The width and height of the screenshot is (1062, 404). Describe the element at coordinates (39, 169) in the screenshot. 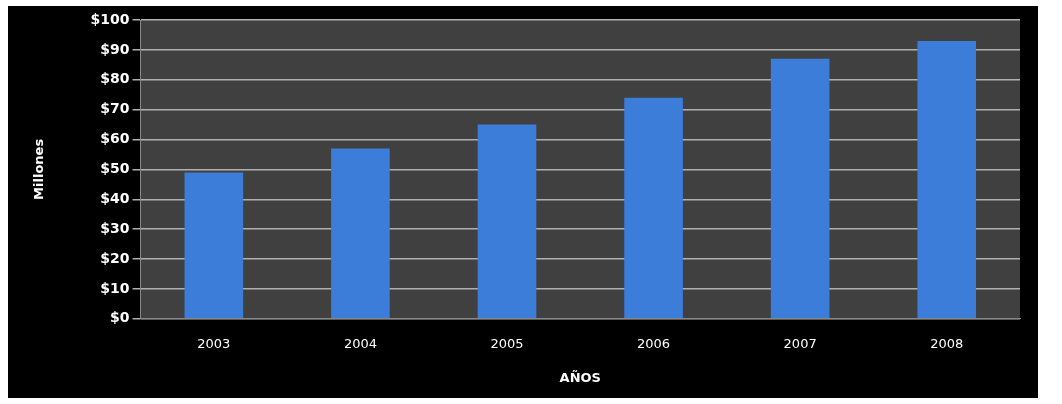

I see `y-axis-title: Millones` at that location.